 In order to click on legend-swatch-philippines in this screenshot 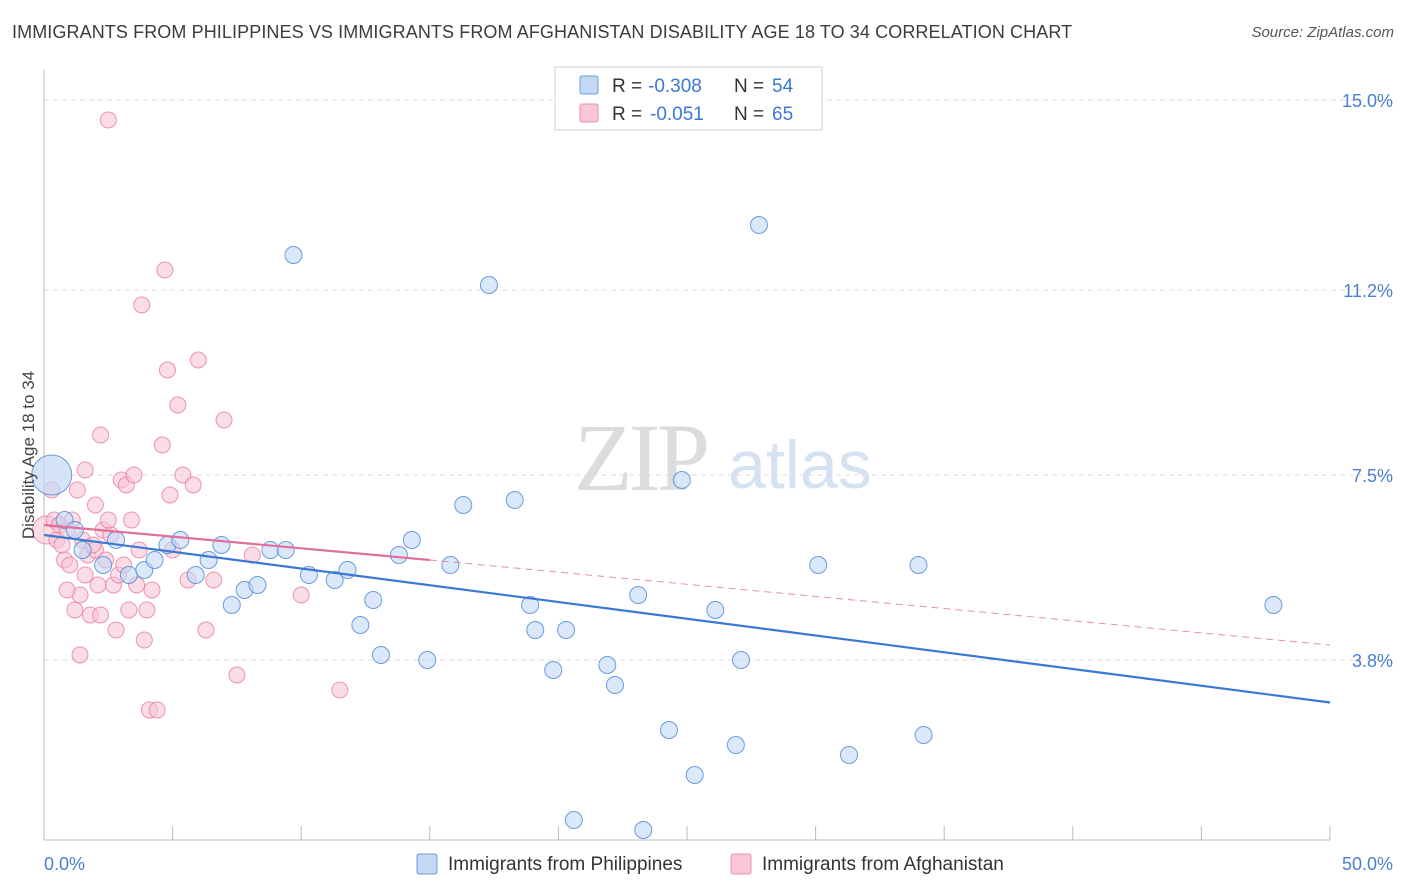, I will do `click(427, 864)`.